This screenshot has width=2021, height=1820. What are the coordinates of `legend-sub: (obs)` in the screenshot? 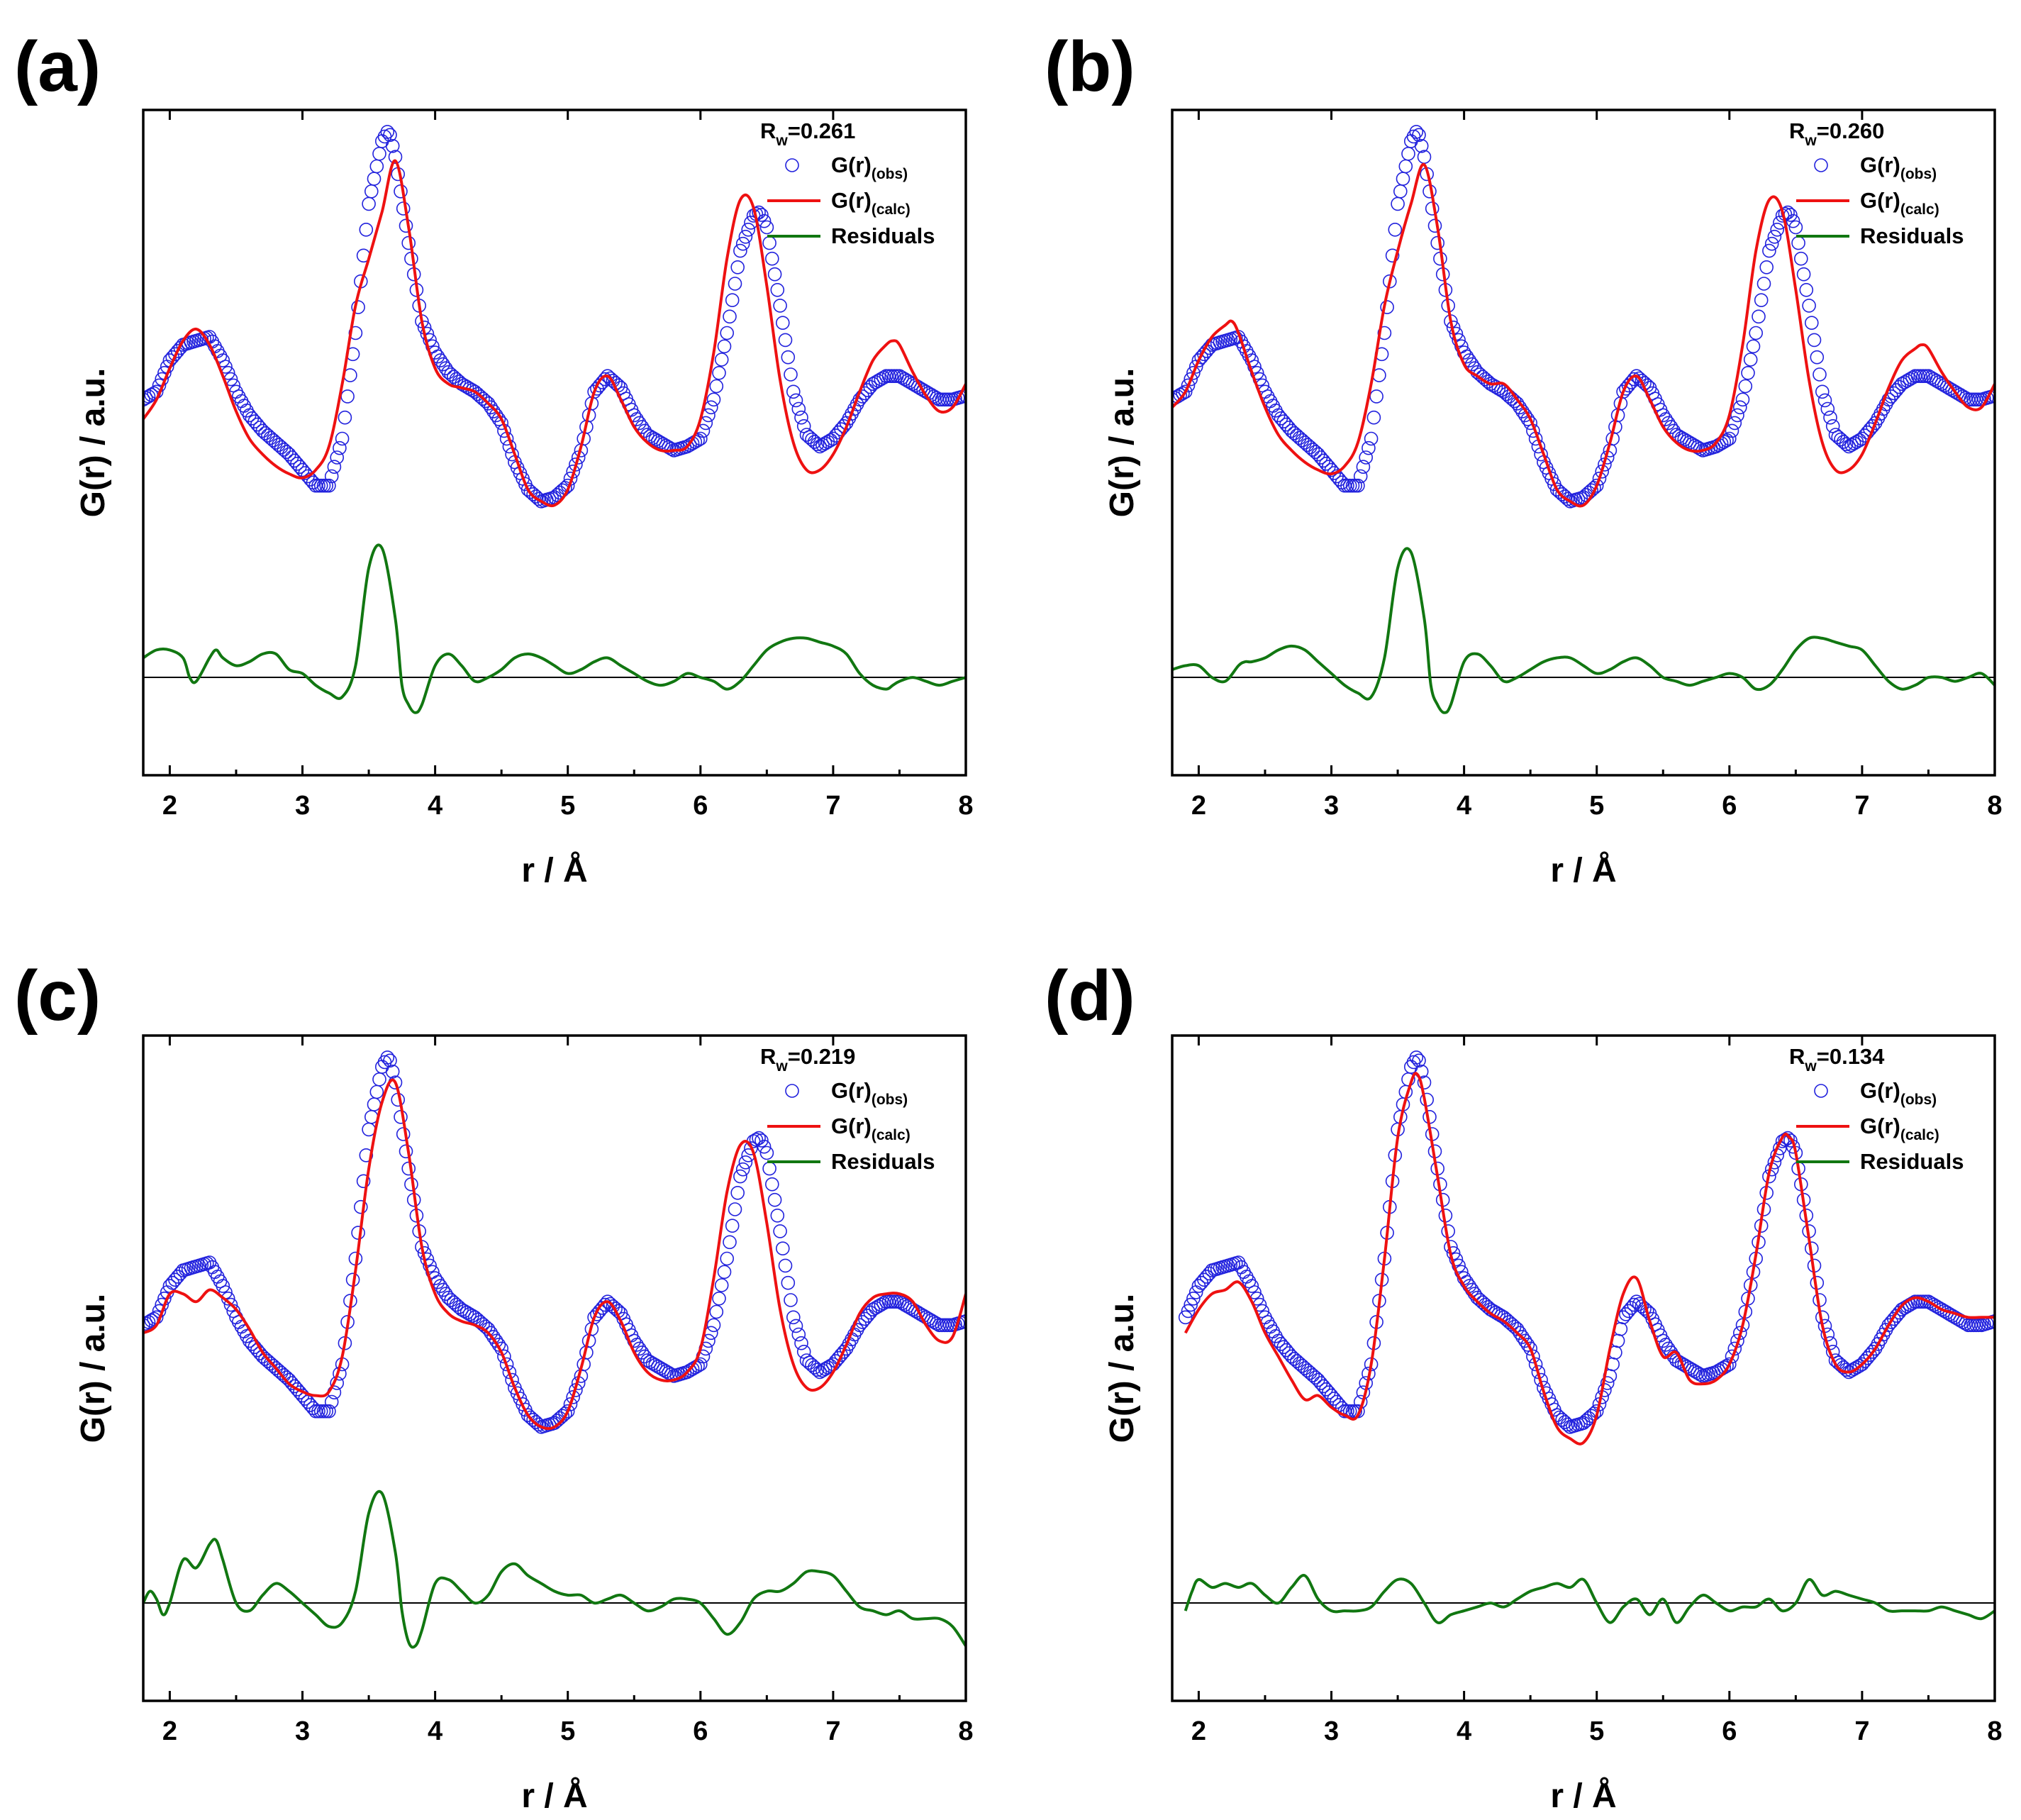 It's located at (1918, 174).